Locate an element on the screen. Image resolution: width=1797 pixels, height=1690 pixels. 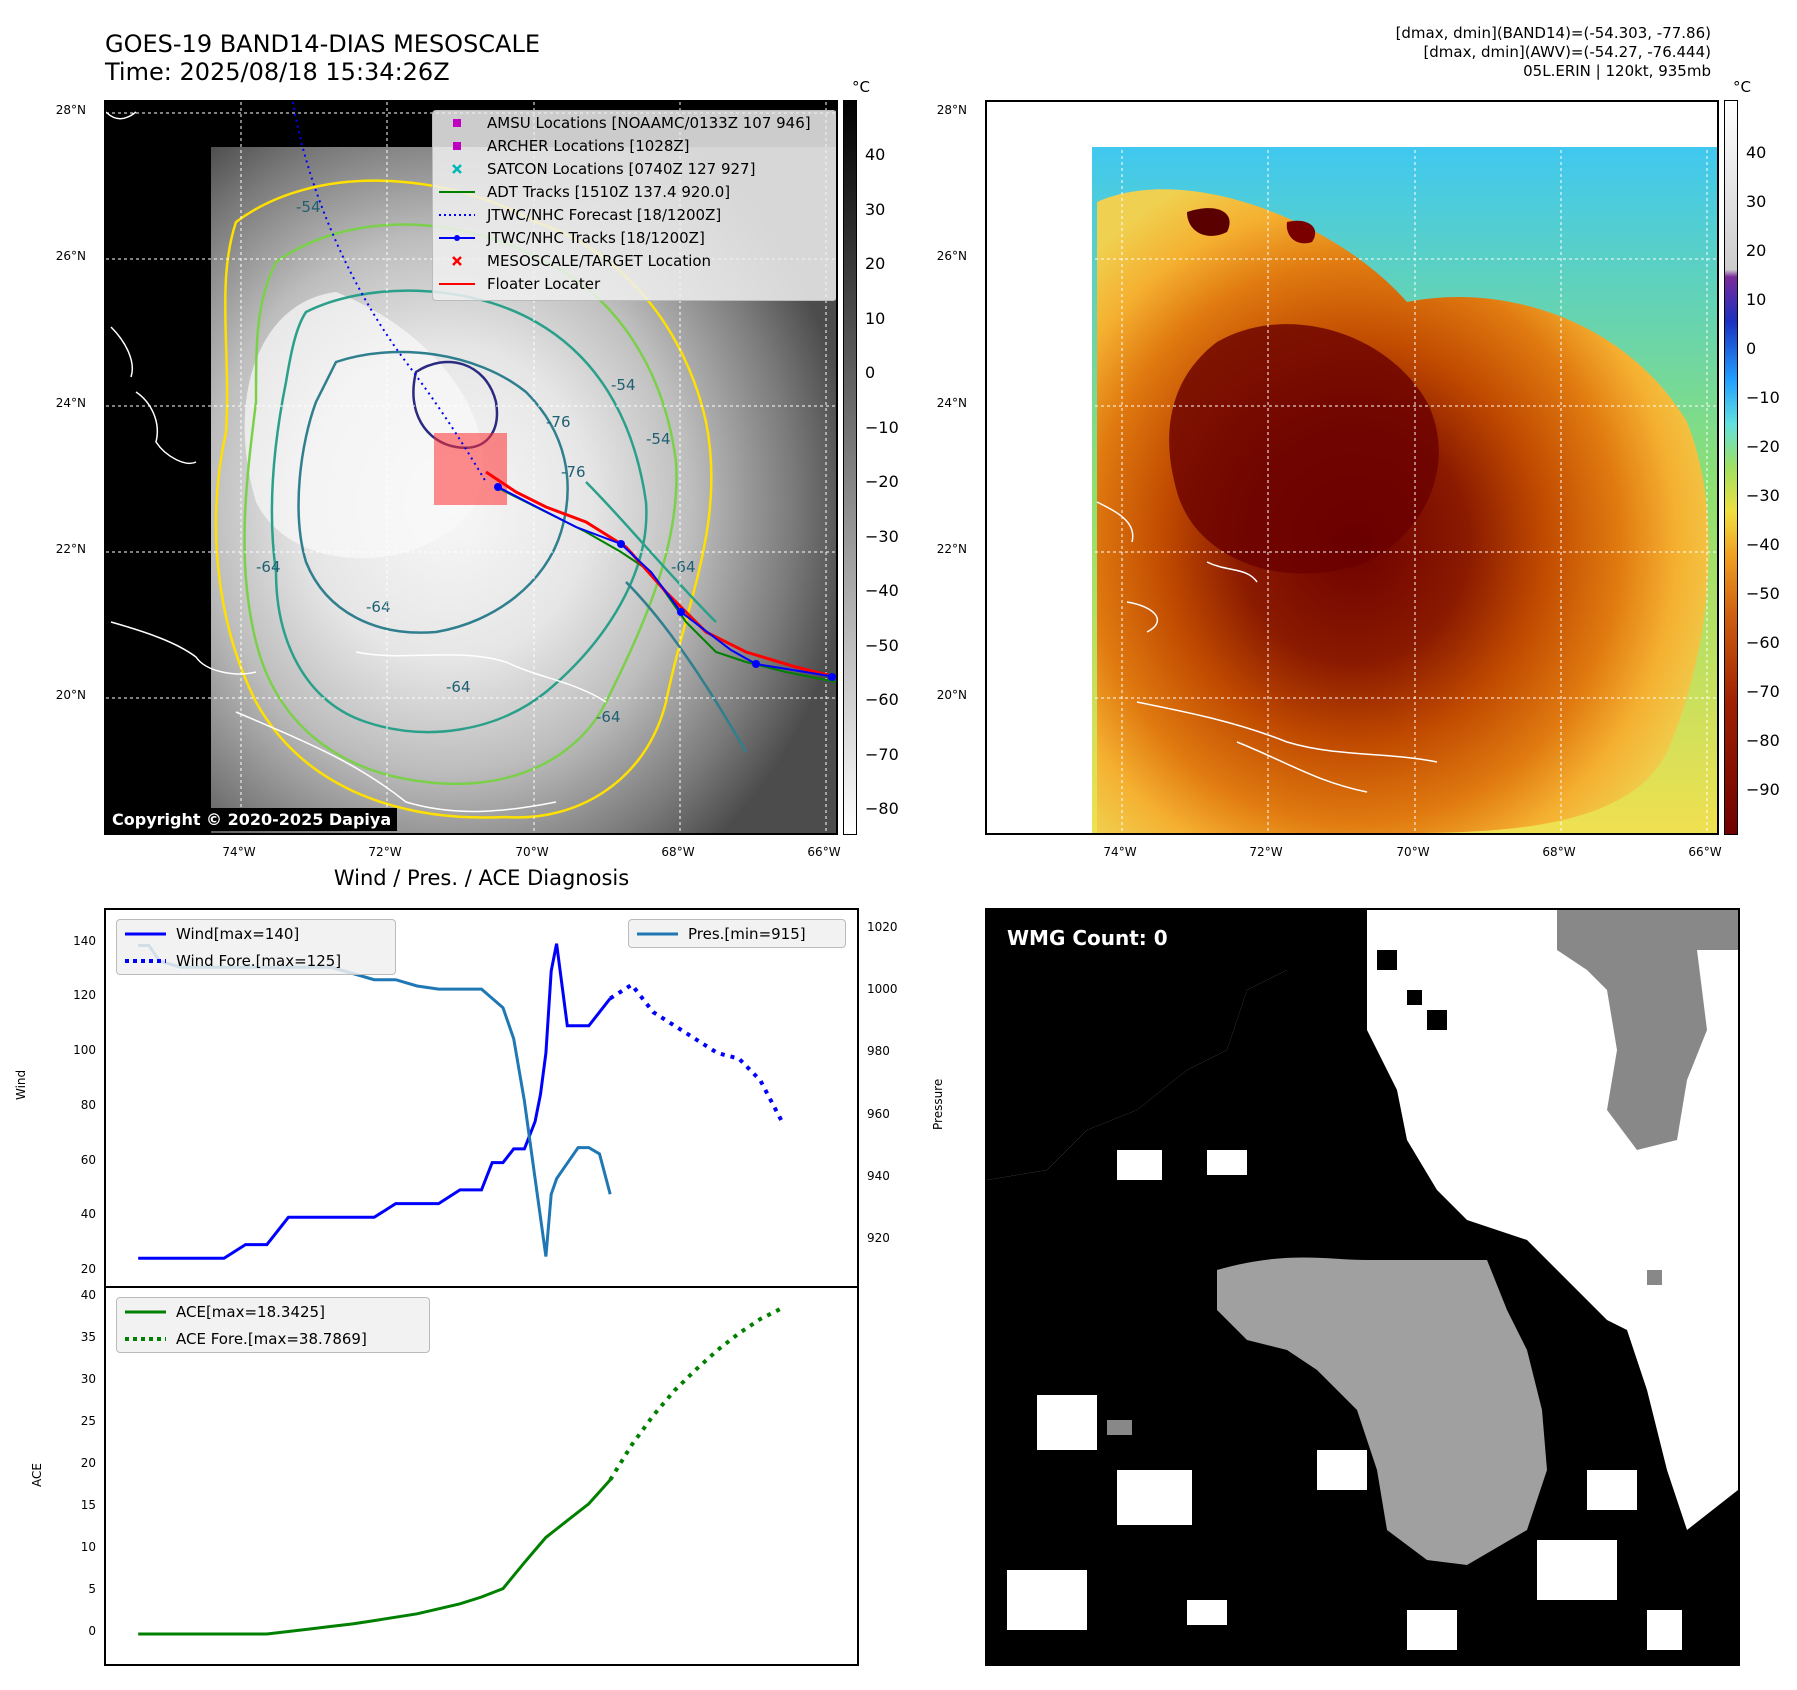
jtwc-track is located at coordinates (666, 582).